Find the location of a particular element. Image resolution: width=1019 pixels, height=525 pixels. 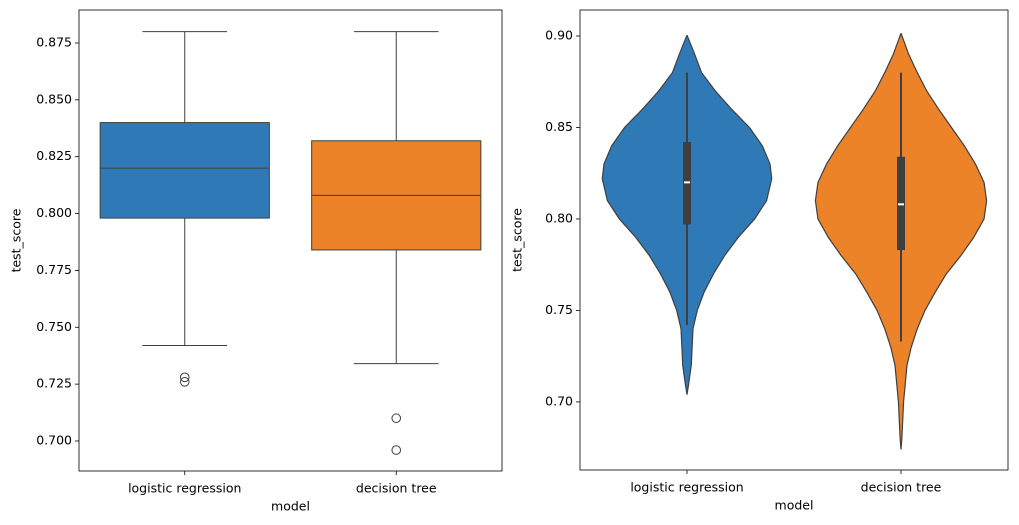

y-tick-label: 0.725 is located at coordinates (54, 383).